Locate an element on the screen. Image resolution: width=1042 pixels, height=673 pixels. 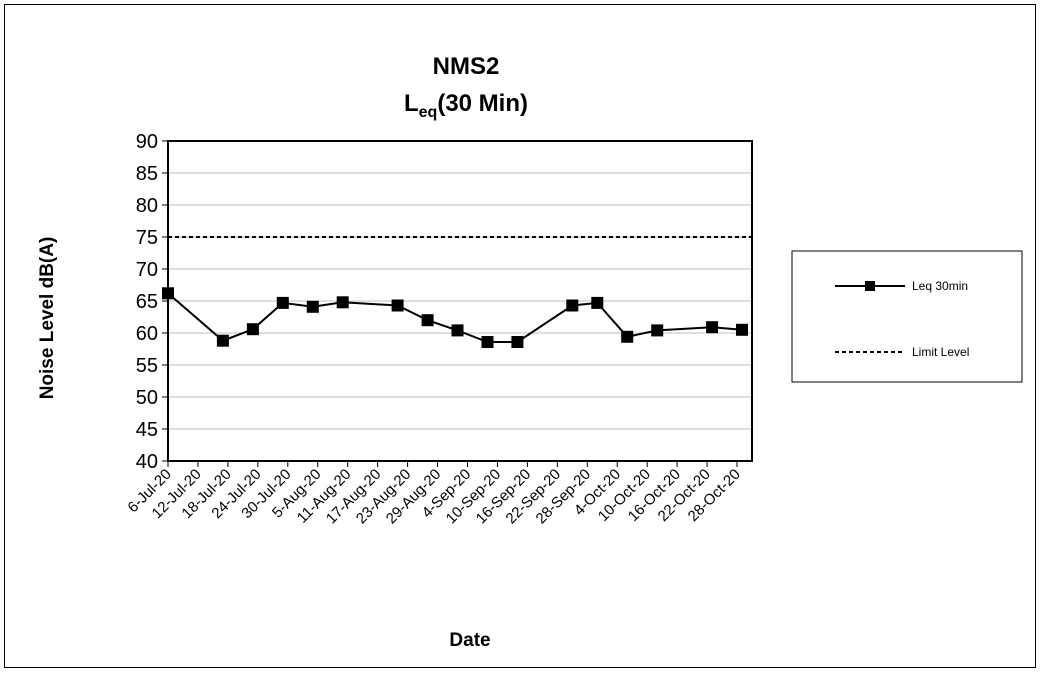
y-tick-label: 50 is located at coordinates (147, 398).